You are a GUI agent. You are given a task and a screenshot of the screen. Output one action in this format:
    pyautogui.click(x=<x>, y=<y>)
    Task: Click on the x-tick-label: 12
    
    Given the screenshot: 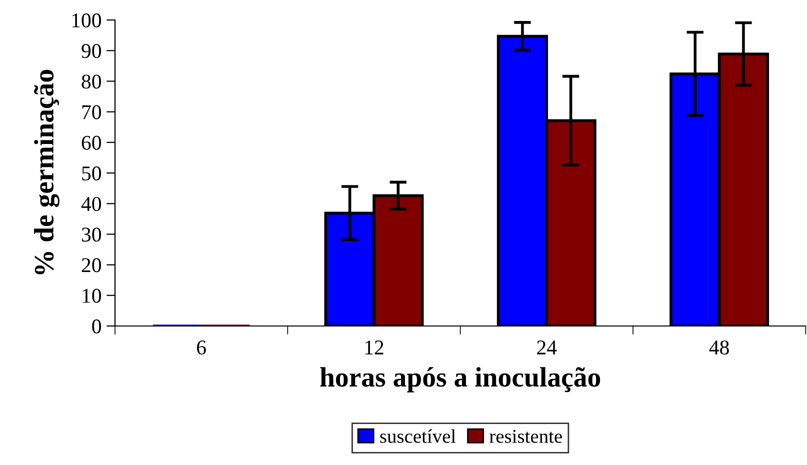 What is the action you would take?
    pyautogui.click(x=374, y=347)
    